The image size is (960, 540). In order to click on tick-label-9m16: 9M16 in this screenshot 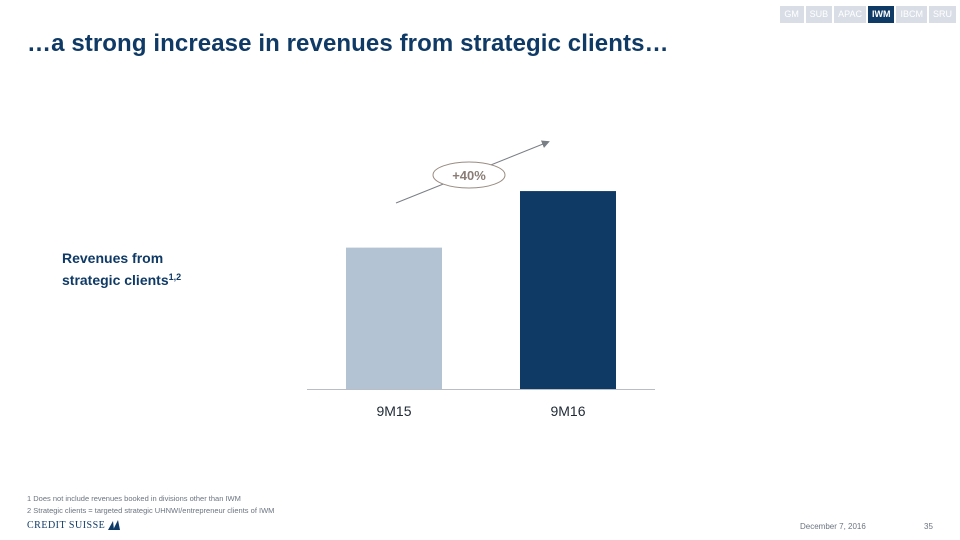, I will do `click(567, 411)`.